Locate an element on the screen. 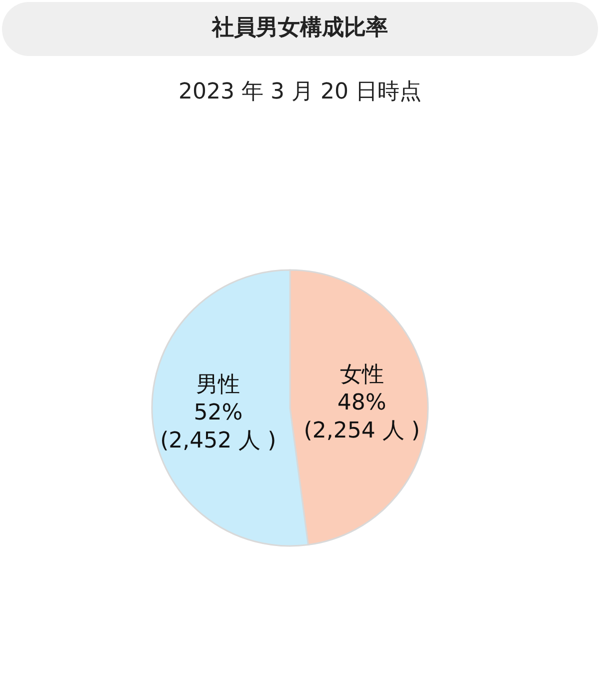 Image resolution: width=600 pixels, height=698 pixels. chart-title: 社員男女構成比率 is located at coordinates (299, 27).